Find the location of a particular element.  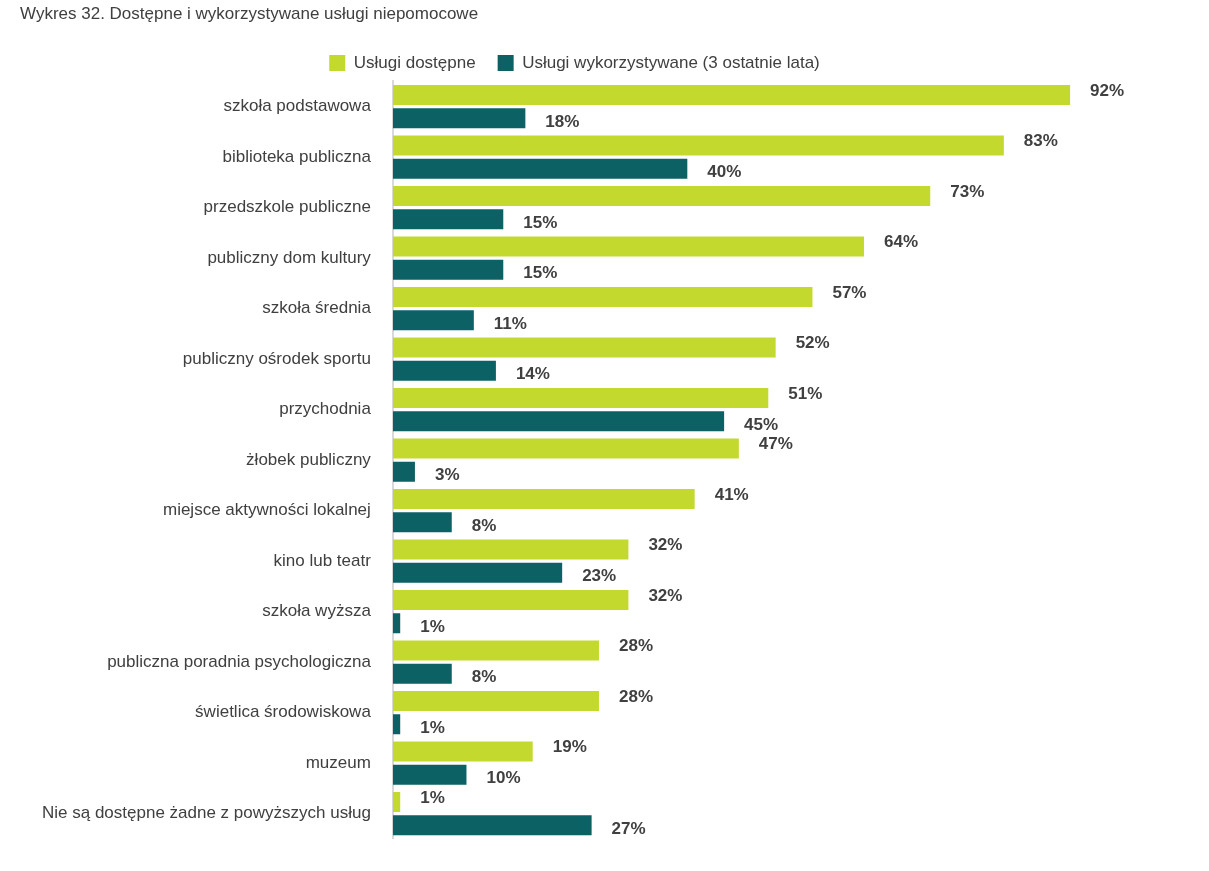

data-label: 45% is located at coordinates (761, 424).